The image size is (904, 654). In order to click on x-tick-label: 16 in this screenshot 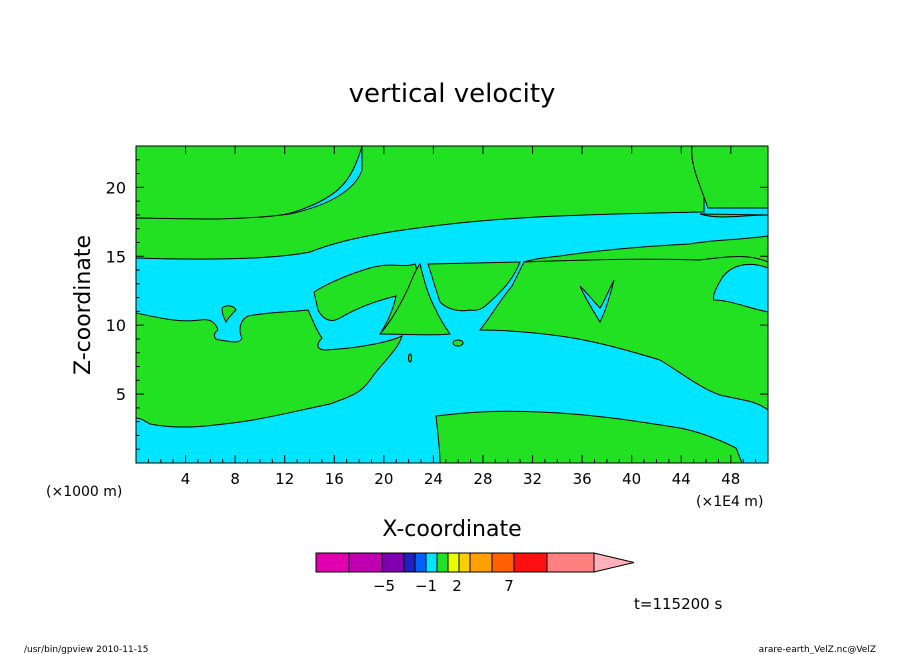, I will do `click(334, 479)`.